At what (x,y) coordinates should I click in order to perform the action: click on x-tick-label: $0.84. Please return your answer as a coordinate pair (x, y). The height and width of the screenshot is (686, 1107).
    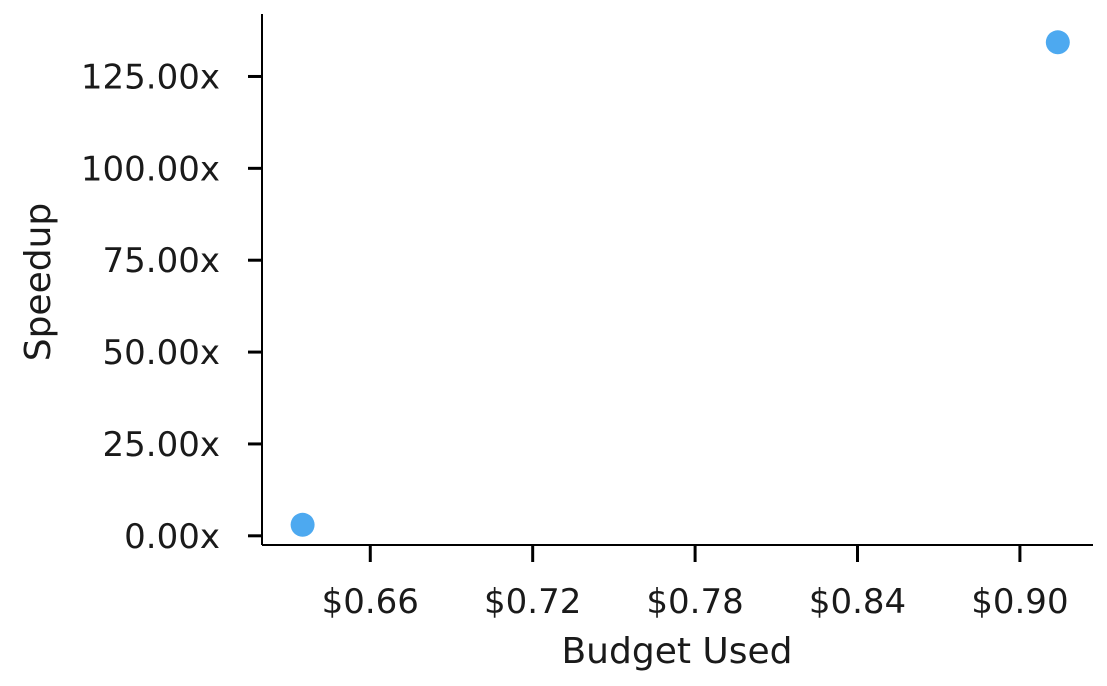
    Looking at the image, I should click on (857, 602).